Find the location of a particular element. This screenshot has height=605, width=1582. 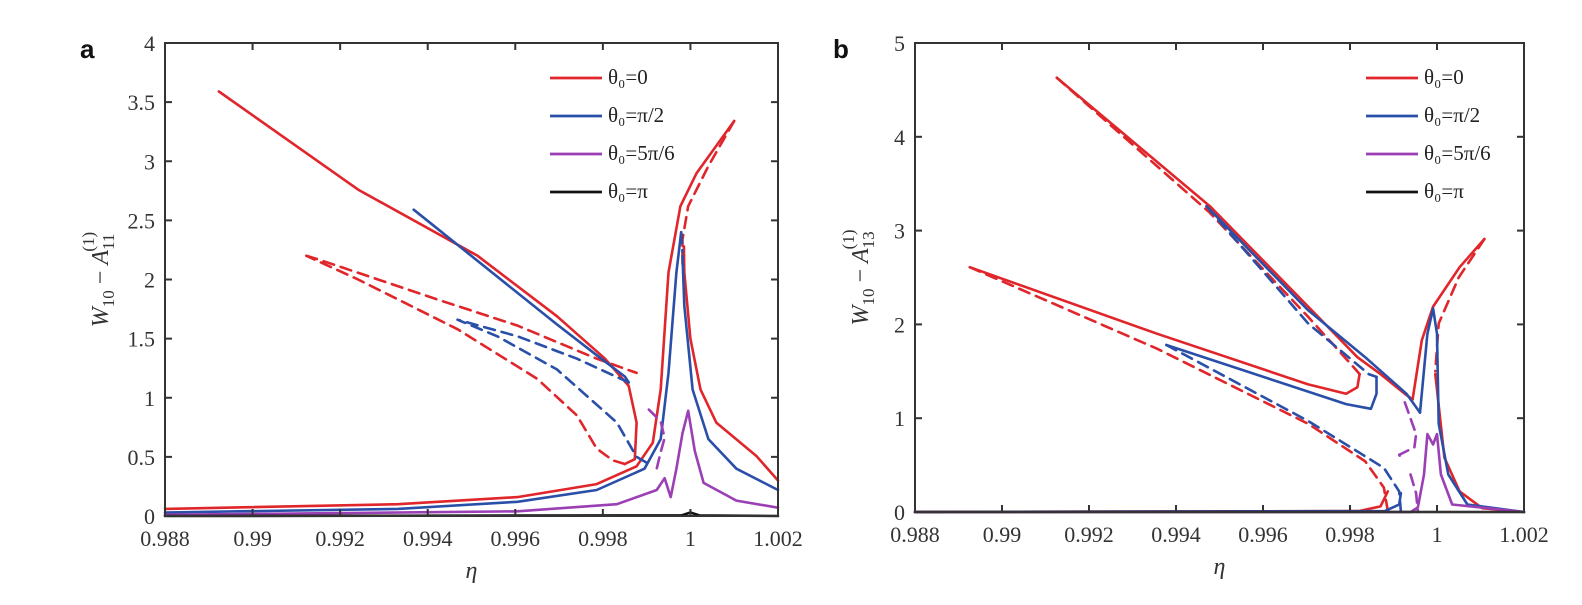

y-tick-label: 0.5 is located at coordinates (142, 457).